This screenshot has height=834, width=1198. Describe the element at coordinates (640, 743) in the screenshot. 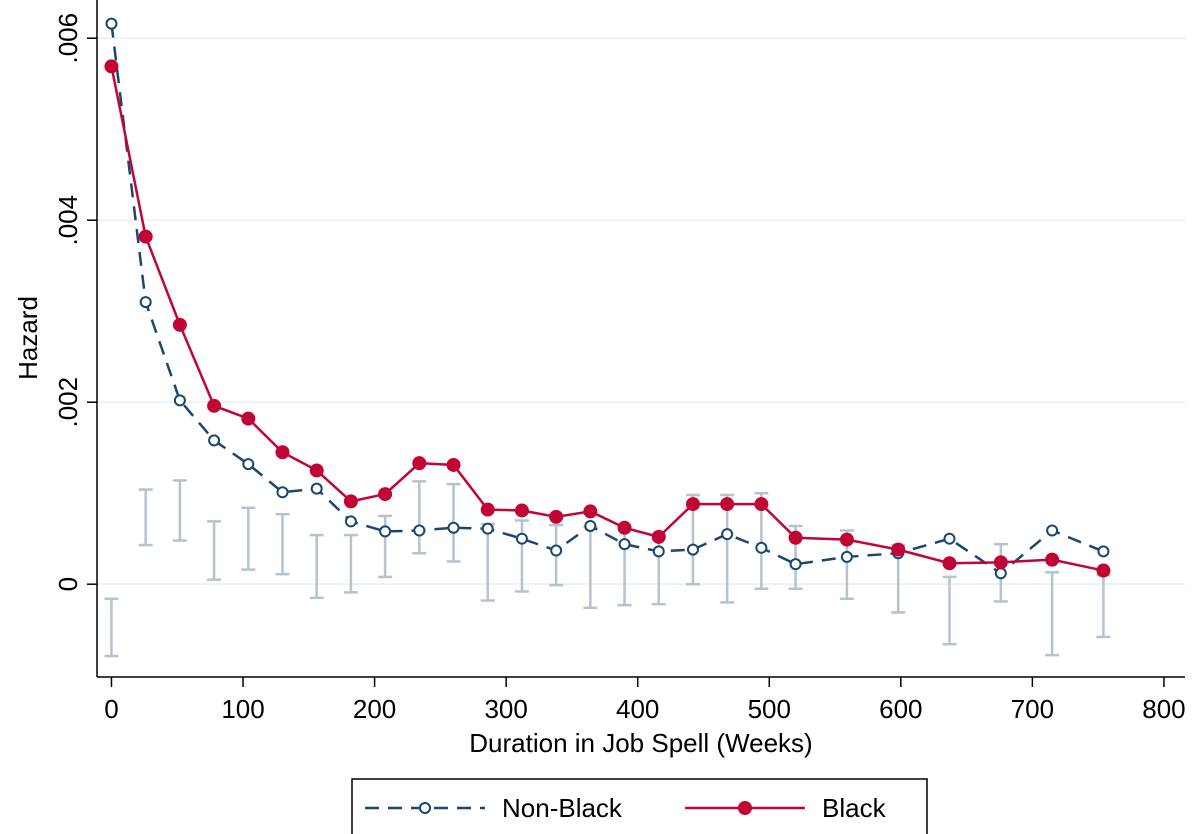

I see `x-axis-label: Duration in Job Spell (Weeks)` at that location.